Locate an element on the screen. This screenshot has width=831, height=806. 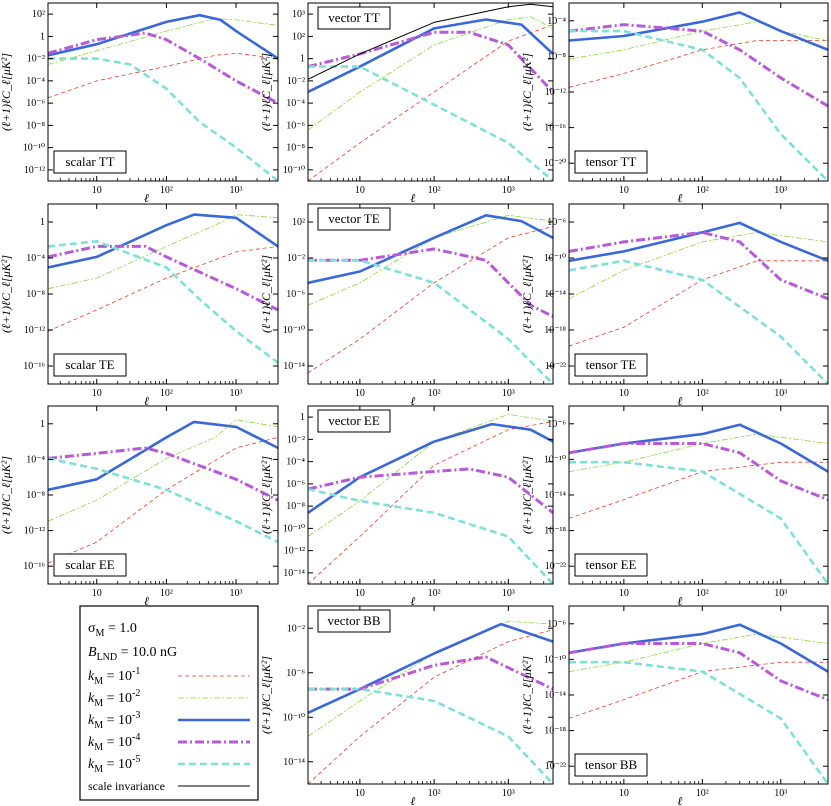
legend-entry-label: kM = 10-2 is located at coordinates (114, 698).